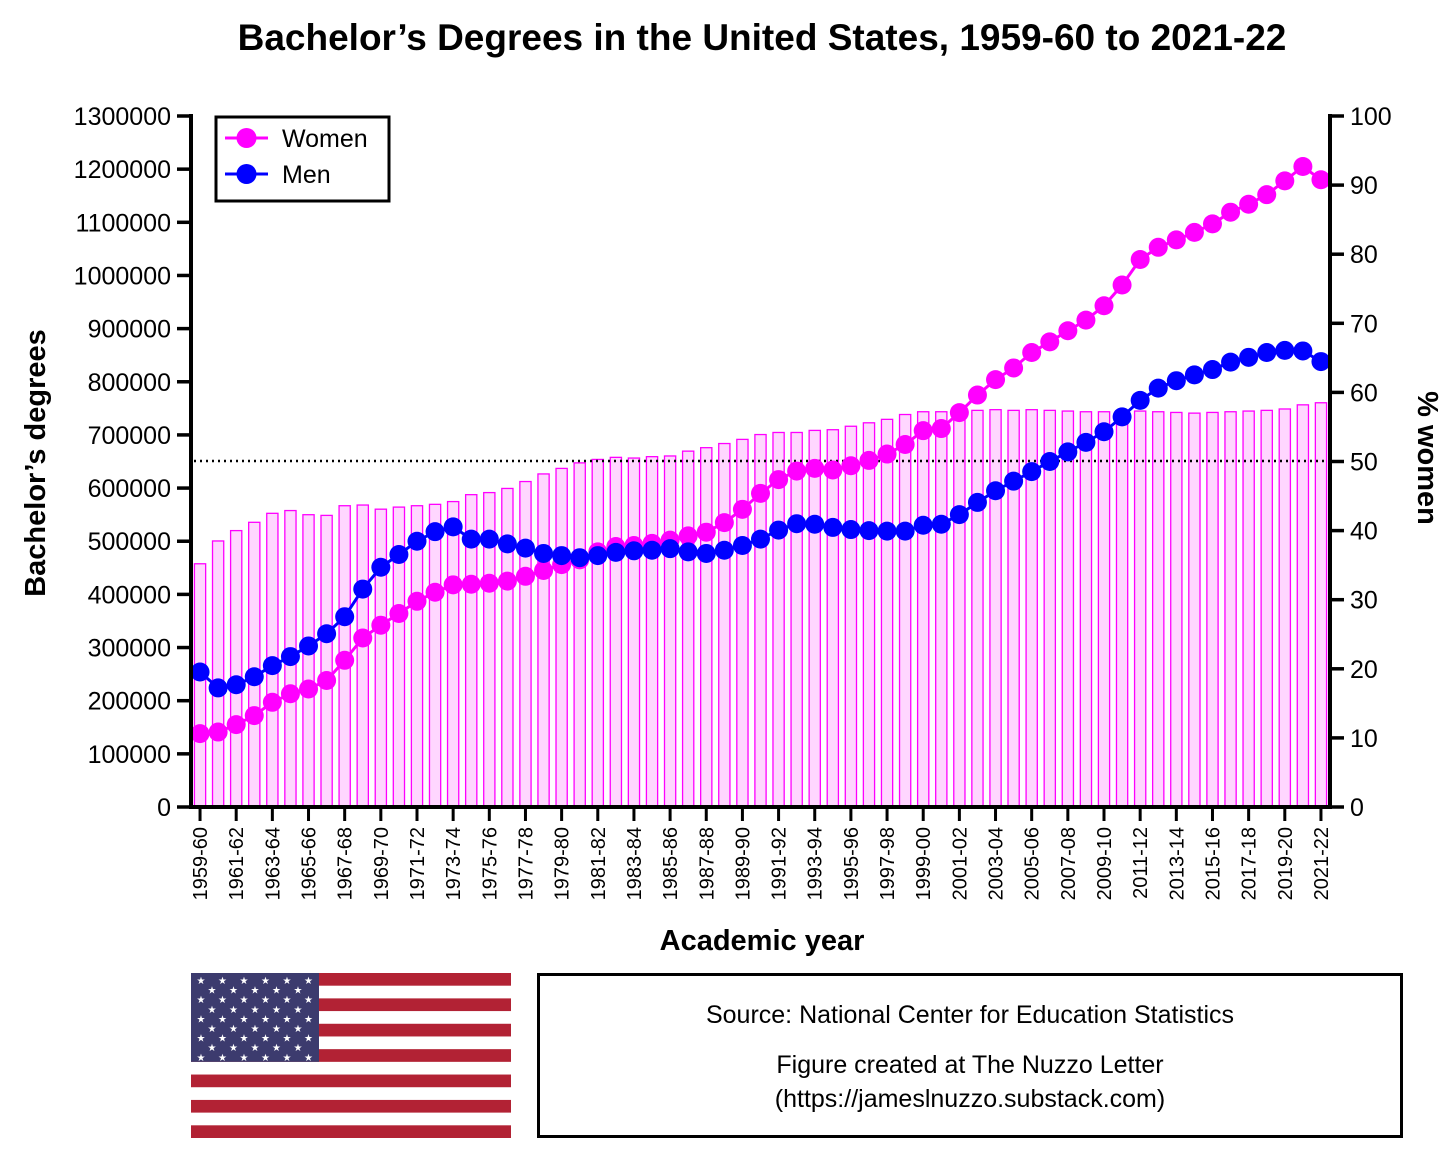 The height and width of the screenshot is (1153, 1456). I want to click on y2-tick-label: 40, so click(1364, 532).